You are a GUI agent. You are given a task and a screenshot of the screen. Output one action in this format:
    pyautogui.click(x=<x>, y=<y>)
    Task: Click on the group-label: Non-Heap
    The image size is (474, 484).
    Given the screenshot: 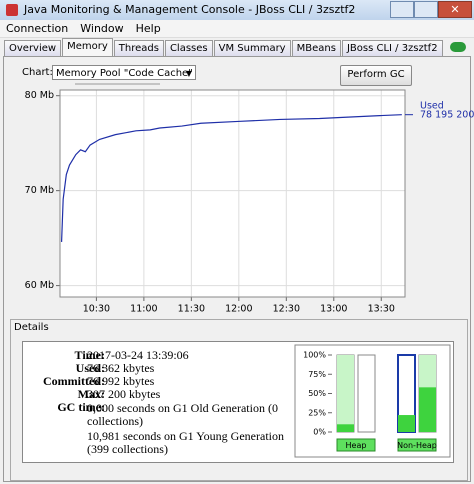 What is the action you would take?
    pyautogui.click(x=417, y=445)
    